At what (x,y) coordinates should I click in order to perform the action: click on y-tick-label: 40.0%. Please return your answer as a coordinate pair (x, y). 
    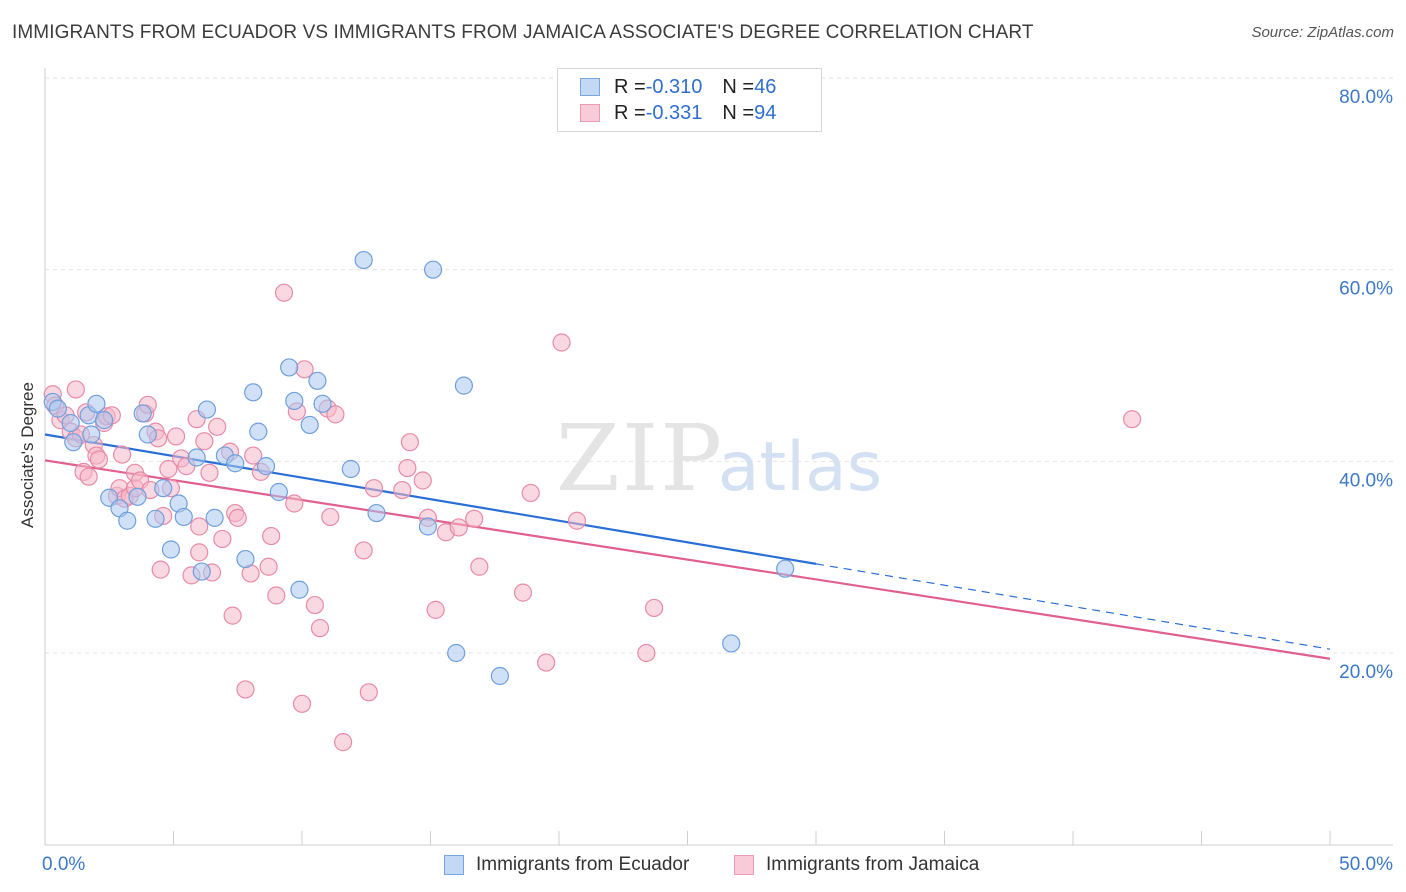
    Looking at the image, I should click on (1366, 480).